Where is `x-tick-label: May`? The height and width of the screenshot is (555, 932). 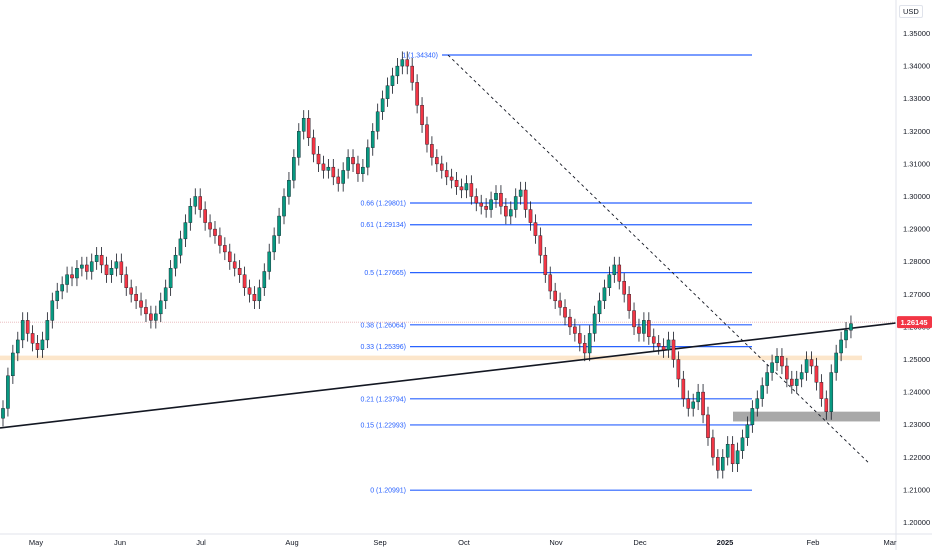 x-tick-label: May is located at coordinates (36, 542).